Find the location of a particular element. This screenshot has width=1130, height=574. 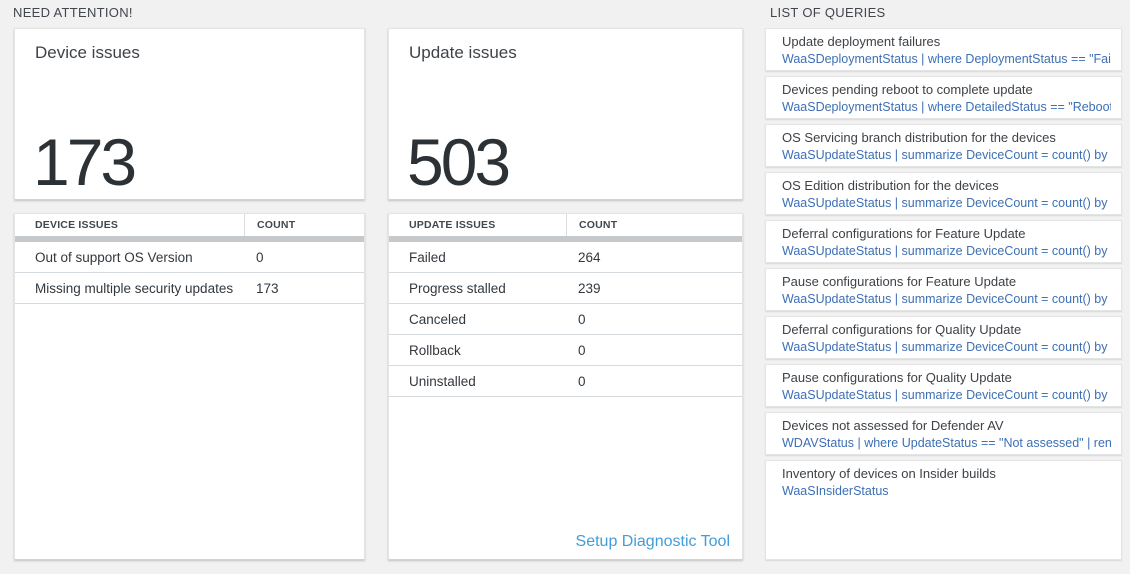

row-label: Rollback is located at coordinates (435, 350).